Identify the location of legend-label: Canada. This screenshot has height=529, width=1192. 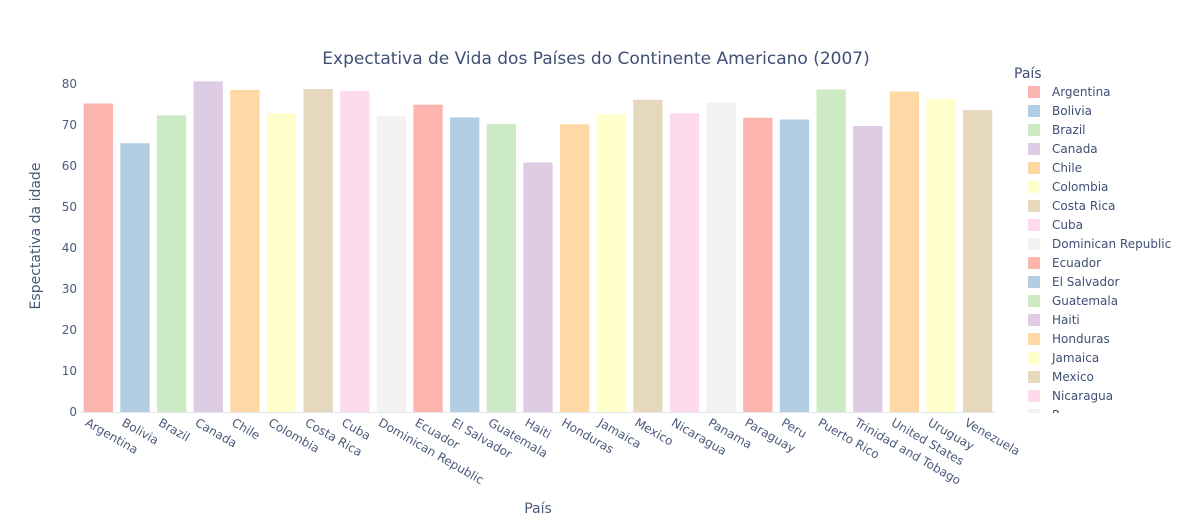
(1075, 149).